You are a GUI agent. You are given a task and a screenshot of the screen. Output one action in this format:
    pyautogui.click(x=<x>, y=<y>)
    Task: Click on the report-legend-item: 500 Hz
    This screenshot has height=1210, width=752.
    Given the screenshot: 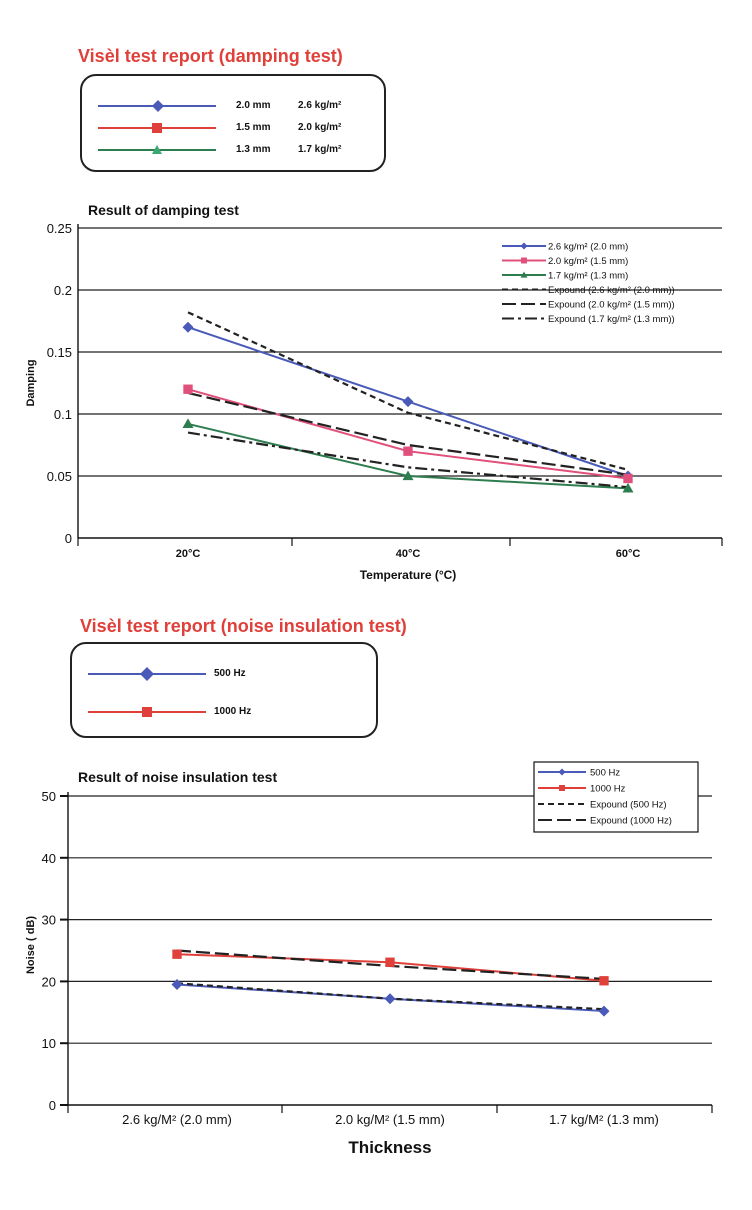 What is the action you would take?
    pyautogui.click(x=224, y=674)
    